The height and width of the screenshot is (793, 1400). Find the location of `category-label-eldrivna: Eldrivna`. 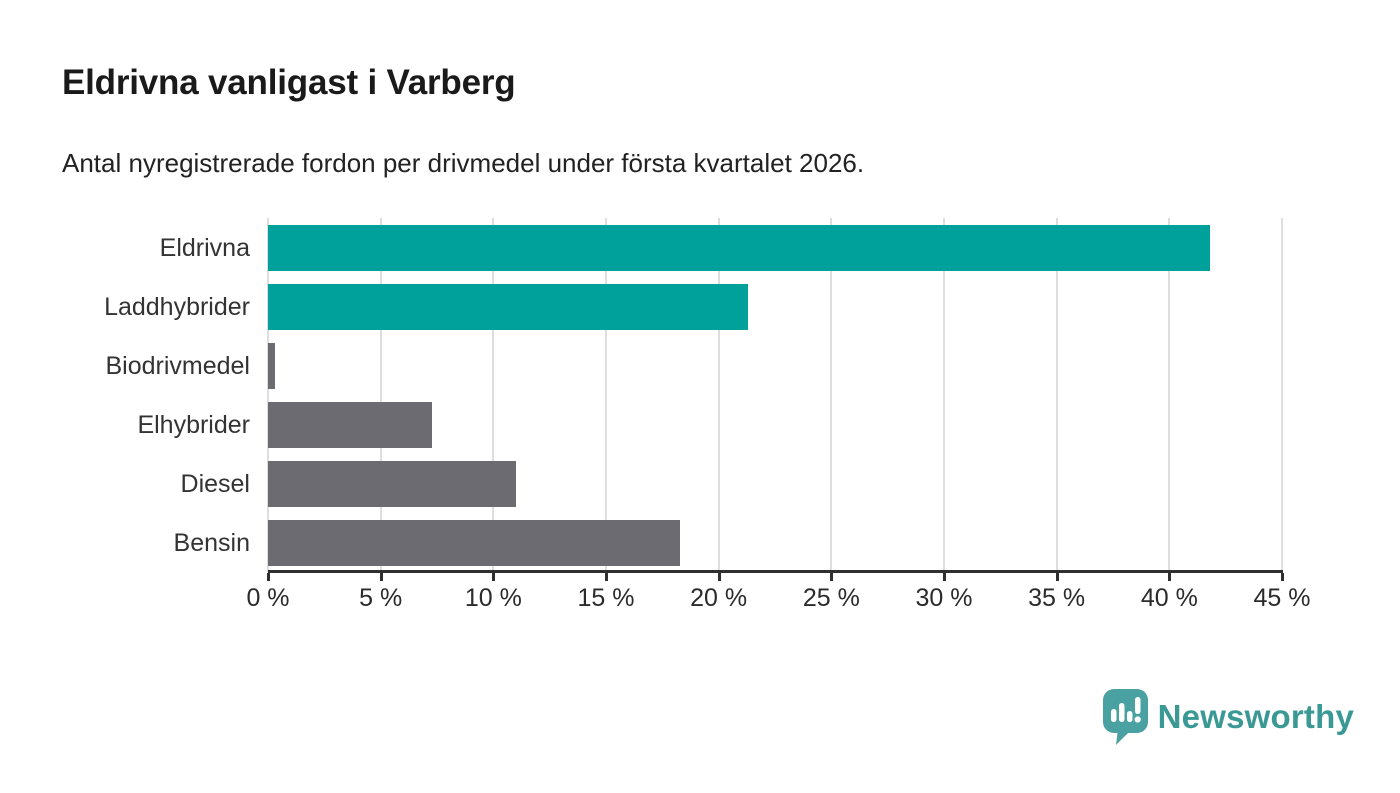

category-label-eldrivna: Eldrivna is located at coordinates (204, 248).